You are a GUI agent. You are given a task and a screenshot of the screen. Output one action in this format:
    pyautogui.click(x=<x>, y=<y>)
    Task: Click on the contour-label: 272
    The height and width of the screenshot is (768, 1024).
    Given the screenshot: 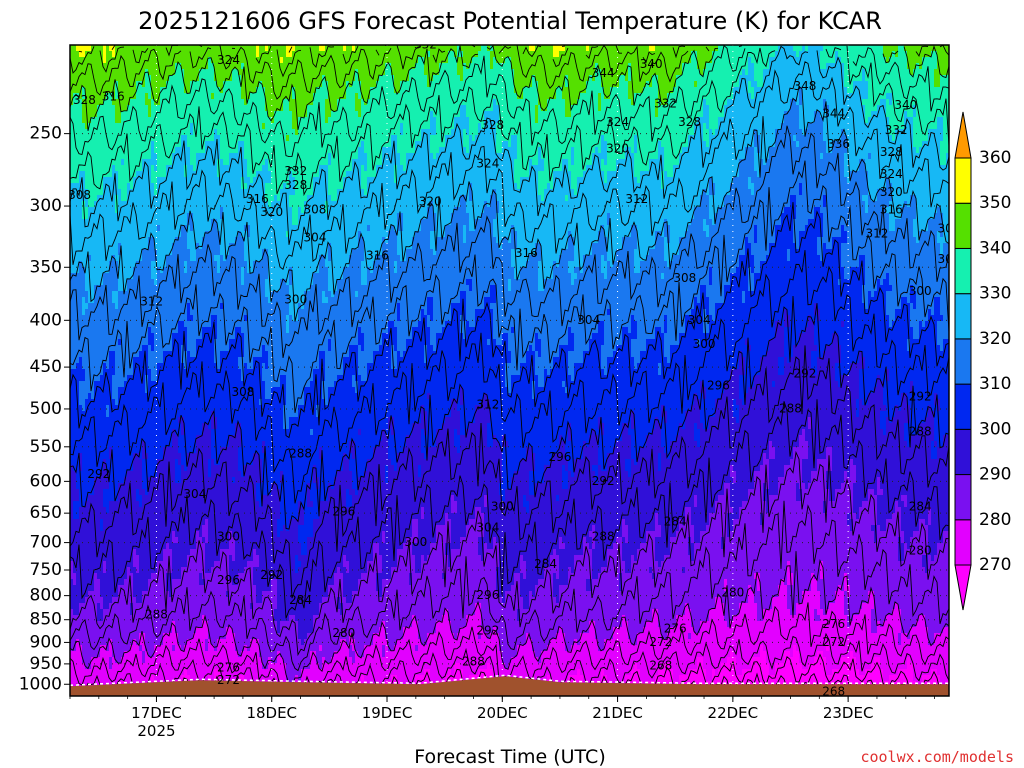 What is the action you would take?
    pyautogui.click(x=228, y=680)
    